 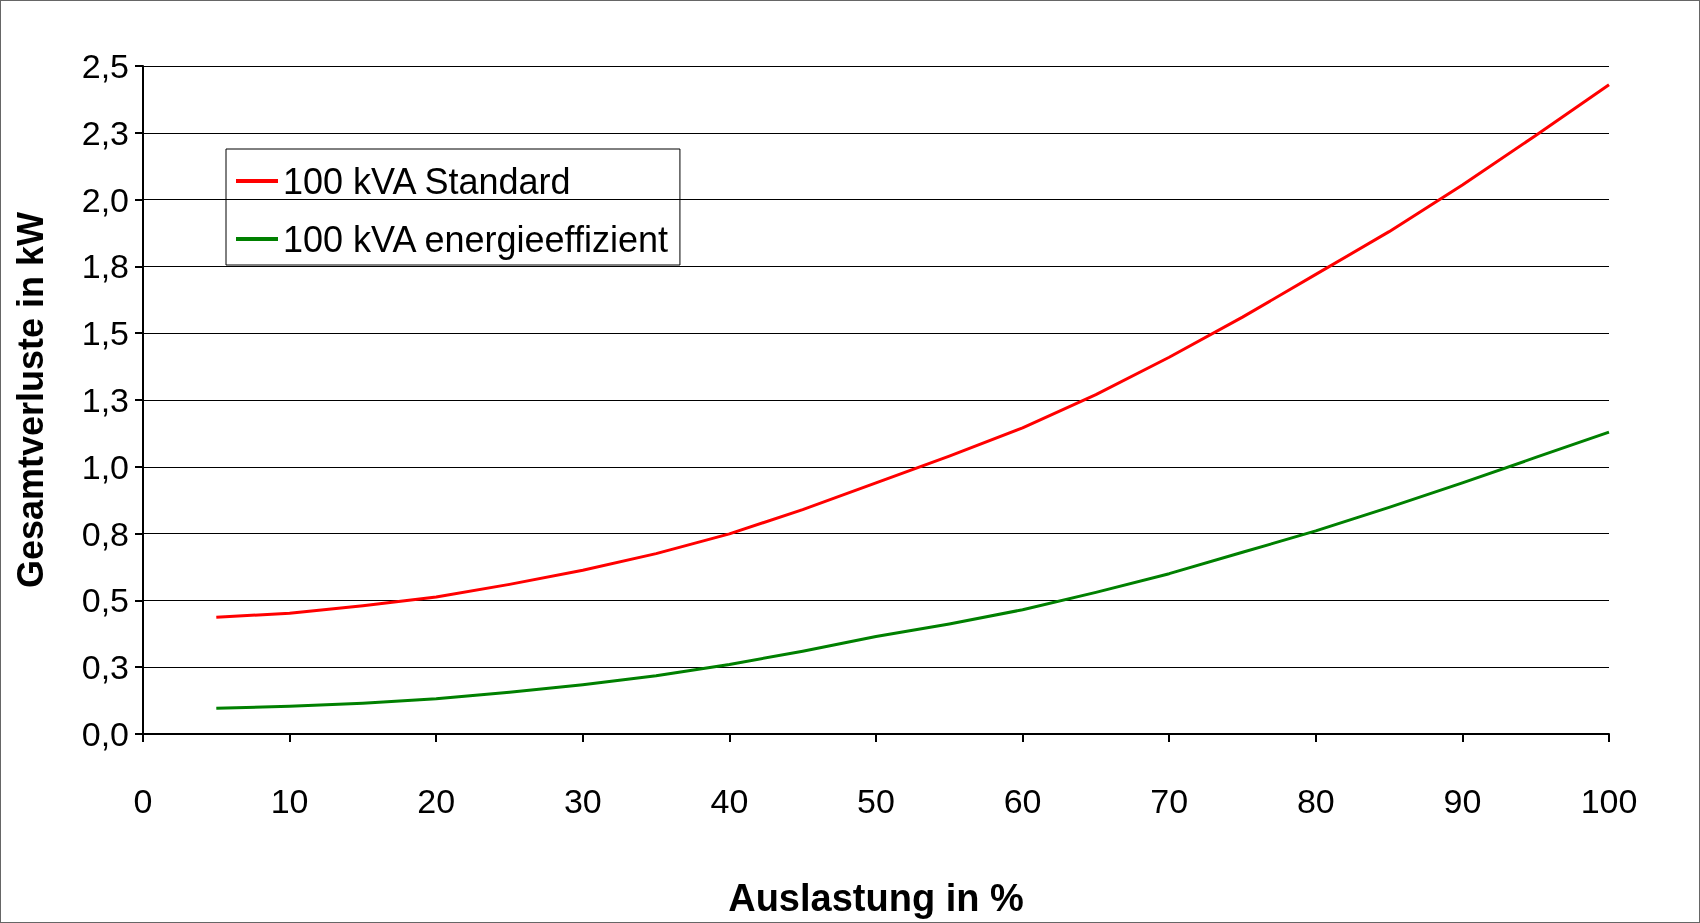 What do you see at coordinates (105, 266) in the screenshot?
I see `y-tick-label: 1,8` at bounding box center [105, 266].